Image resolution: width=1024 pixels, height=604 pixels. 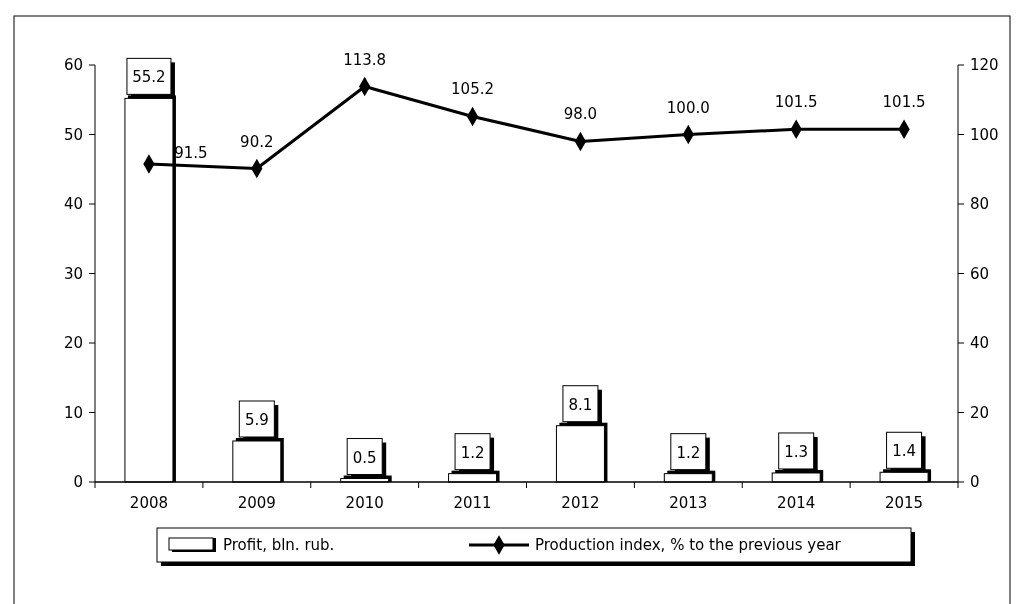 I want to click on legend-label: Profit, bln. rub., so click(x=279, y=545).